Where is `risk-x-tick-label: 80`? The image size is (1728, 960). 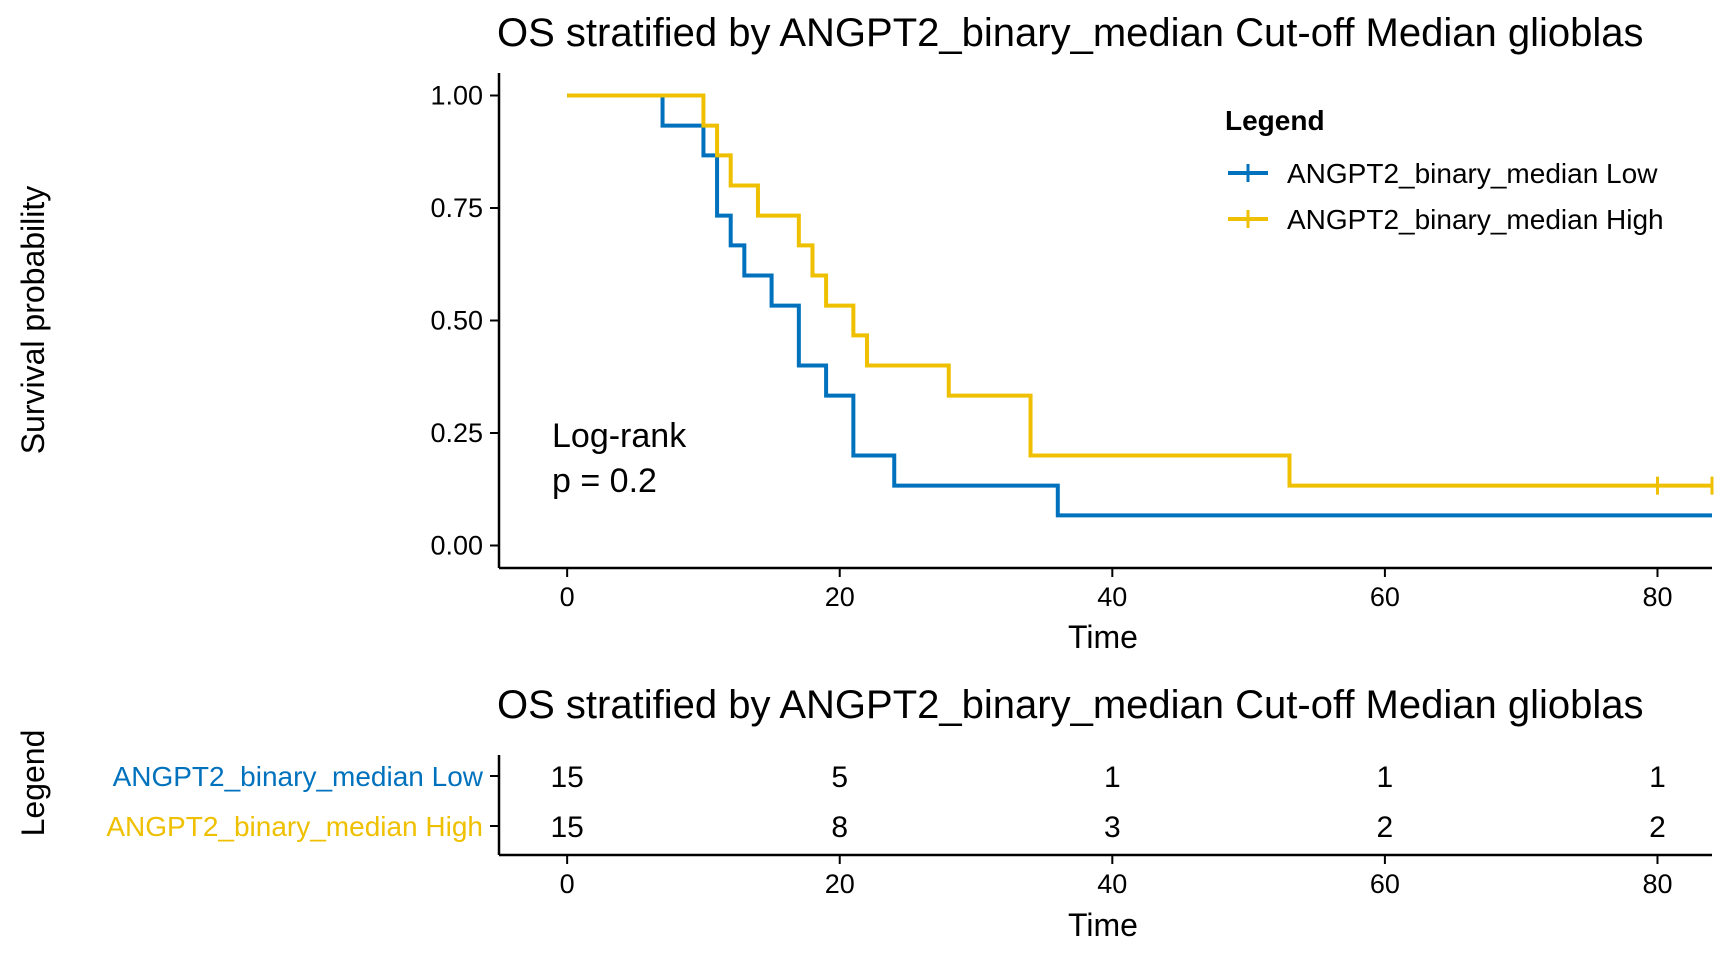
risk-x-tick-label: 80 is located at coordinates (1657, 884).